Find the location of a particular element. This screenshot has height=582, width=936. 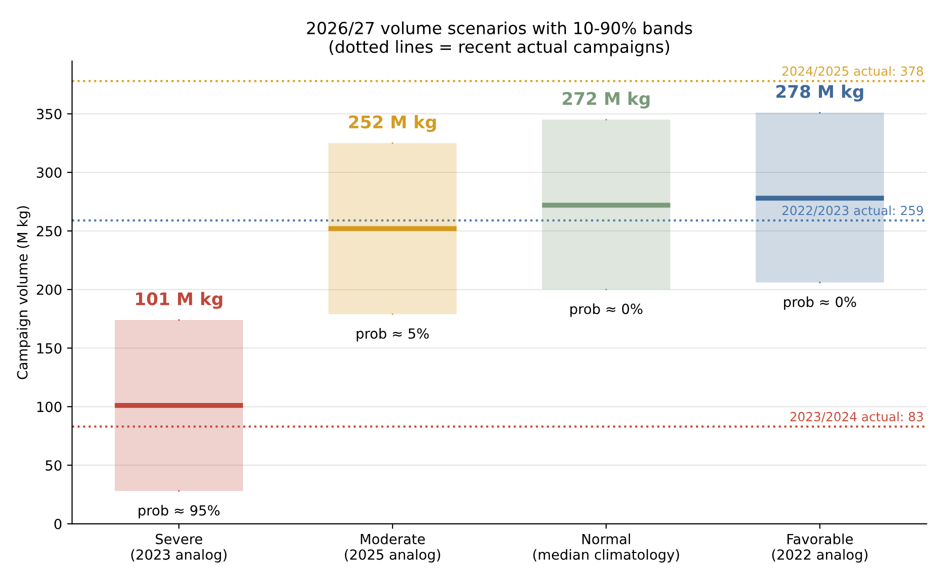

y-tick-label: 200 is located at coordinates (49, 289).